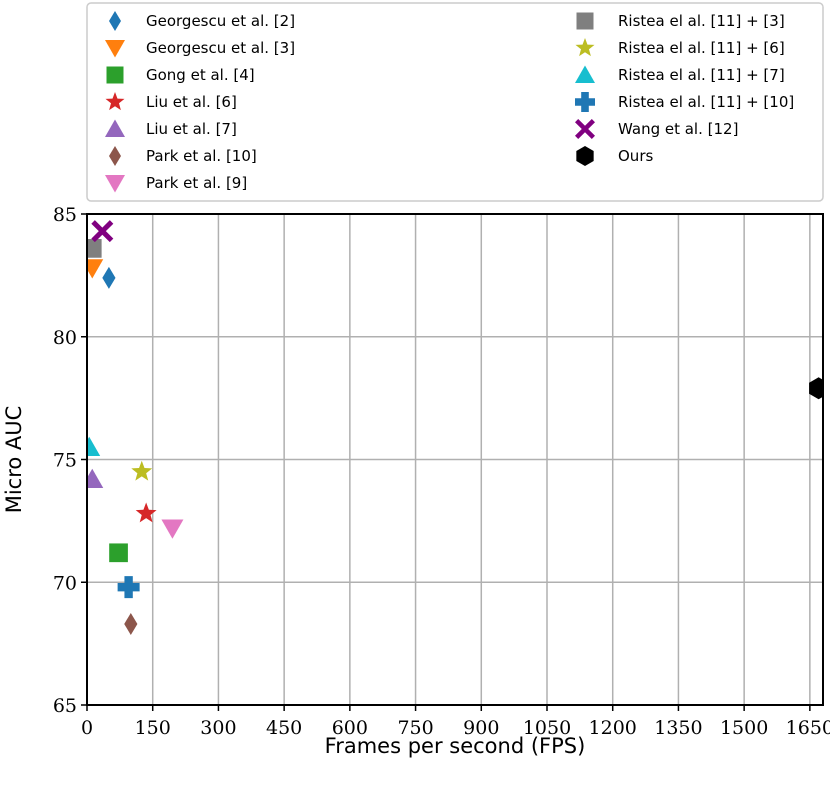 Image resolution: width=830 pixels, height=792 pixels. What do you see at coordinates (87, 728) in the screenshot?
I see `x-tick-label: 0` at bounding box center [87, 728].